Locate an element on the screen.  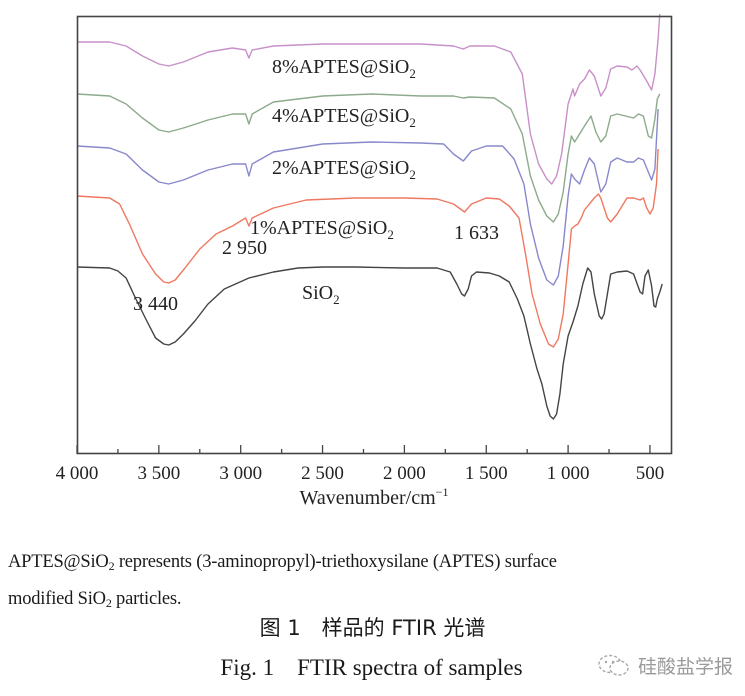
label-2pct: 2%APTES@SiO2 is located at coordinates (344, 169).